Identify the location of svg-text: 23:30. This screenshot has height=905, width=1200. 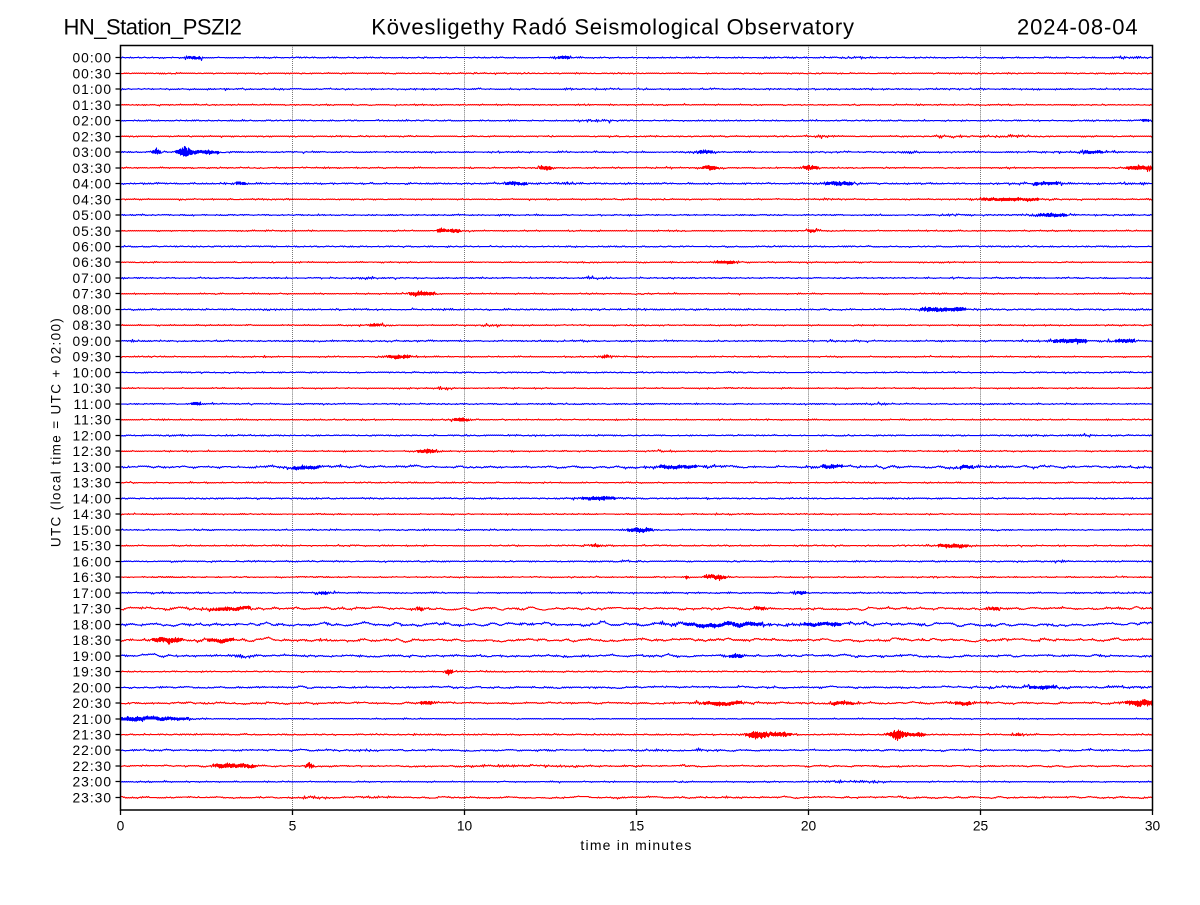
(92, 798).